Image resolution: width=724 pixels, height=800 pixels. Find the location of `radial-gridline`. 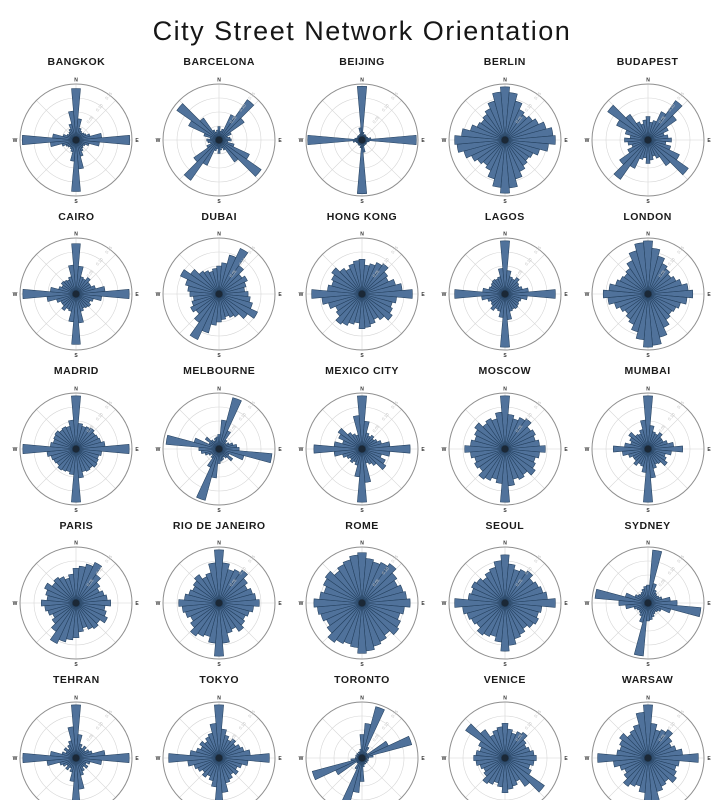

radial-gridline is located at coordinates (219, 139).